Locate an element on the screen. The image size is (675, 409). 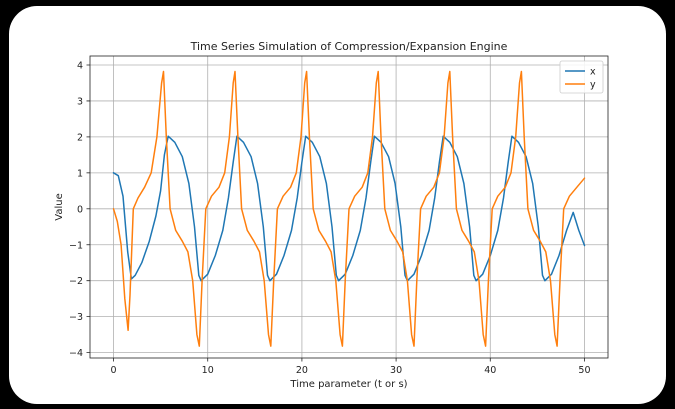
y-tick-label: −4 is located at coordinates (76, 353).